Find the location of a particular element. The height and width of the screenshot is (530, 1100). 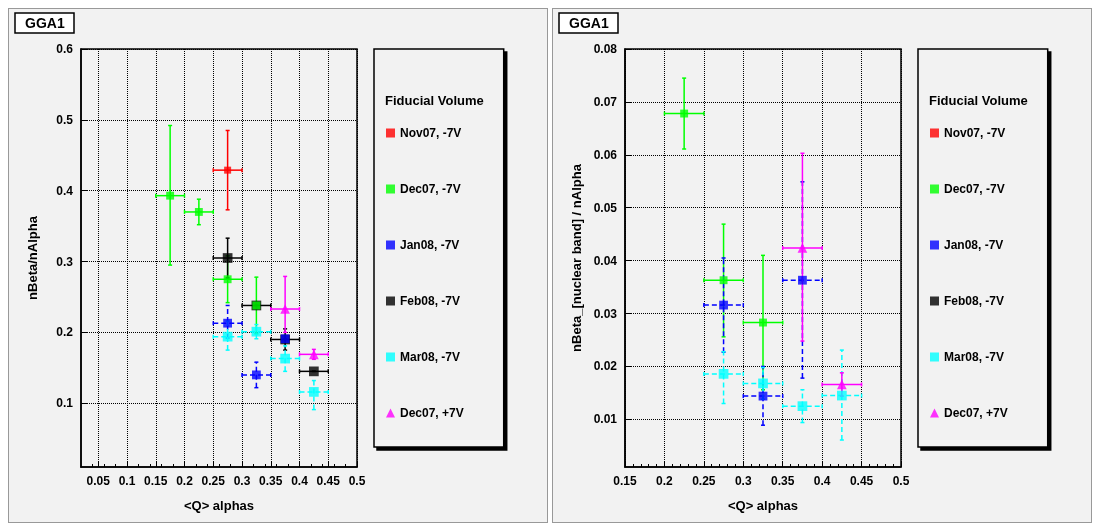

y-tick-label: 0.5 is located at coordinates (65, 119).